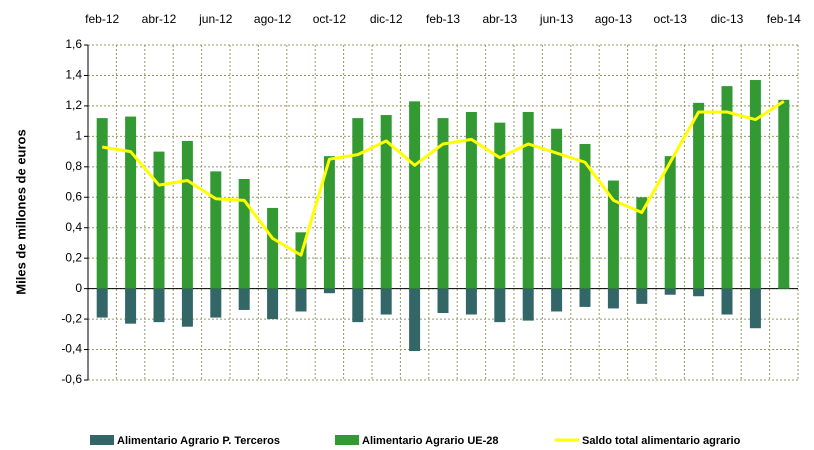 This screenshot has height=450, width=814. What do you see at coordinates (784, 19) in the screenshot?
I see `x-tick-label: feb-14` at bounding box center [784, 19].